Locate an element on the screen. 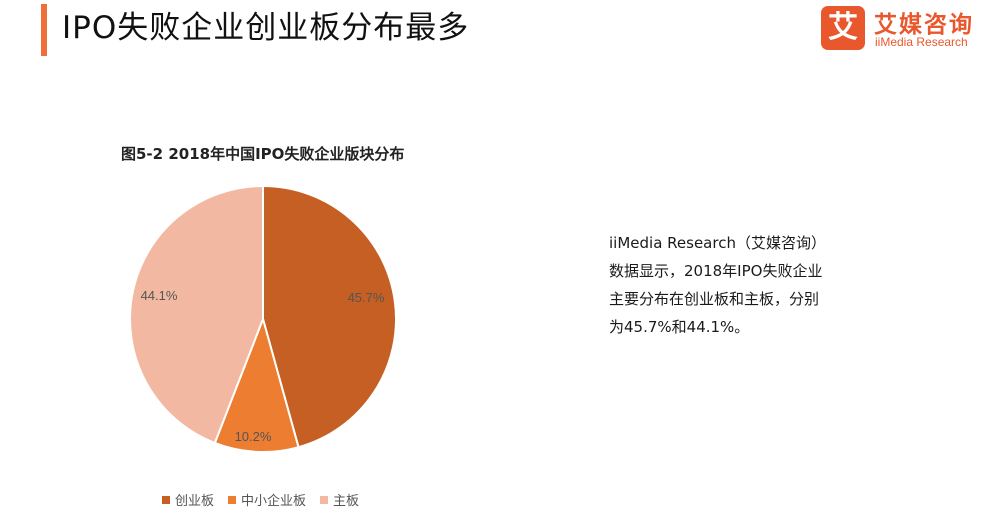 The image size is (1000, 521). slice-data-label: 45.7% is located at coordinates (366, 297).